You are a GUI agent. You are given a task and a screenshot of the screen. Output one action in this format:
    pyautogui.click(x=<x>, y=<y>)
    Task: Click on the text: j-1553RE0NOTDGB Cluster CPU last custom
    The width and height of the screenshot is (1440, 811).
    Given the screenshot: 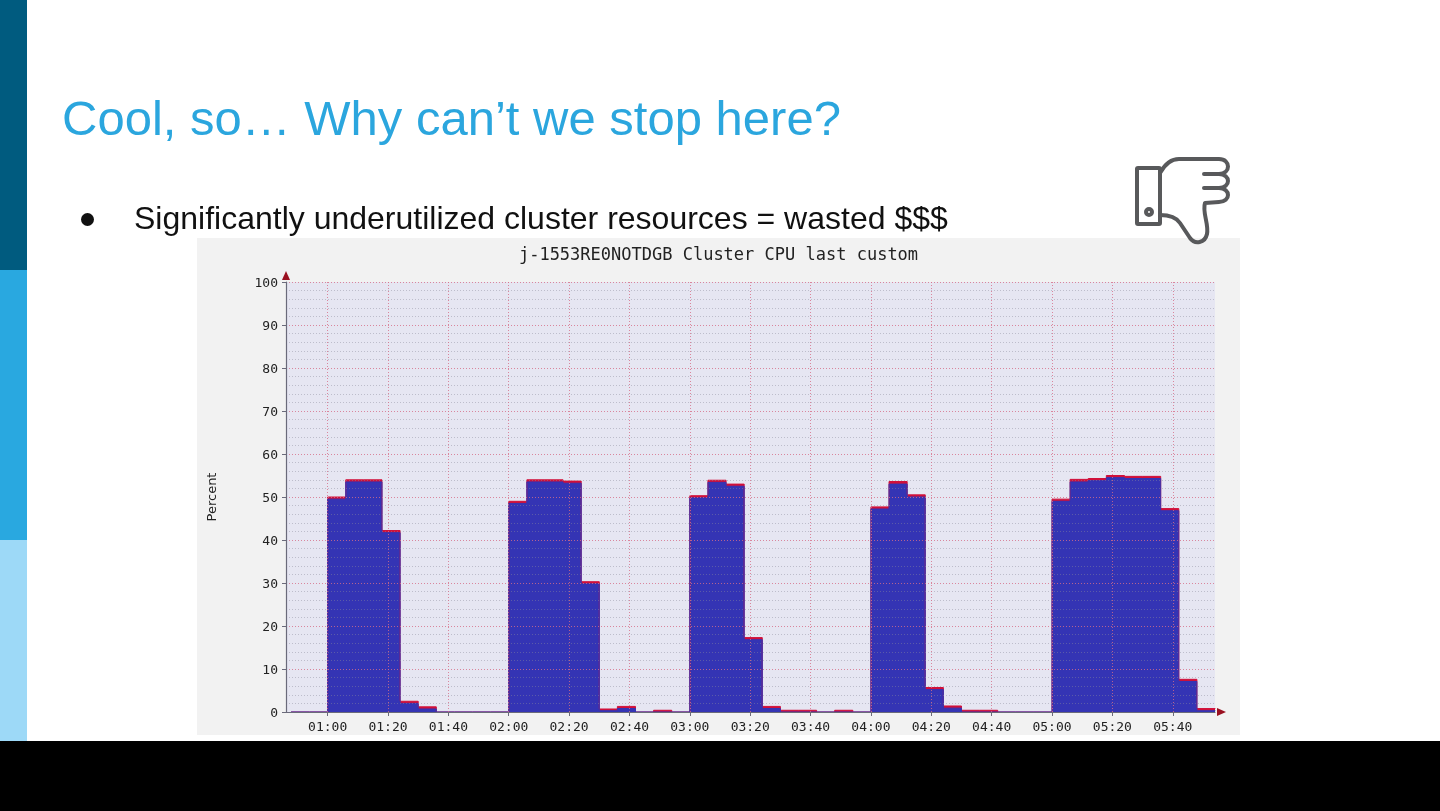 What is the action you would take?
    pyautogui.click(x=718, y=253)
    